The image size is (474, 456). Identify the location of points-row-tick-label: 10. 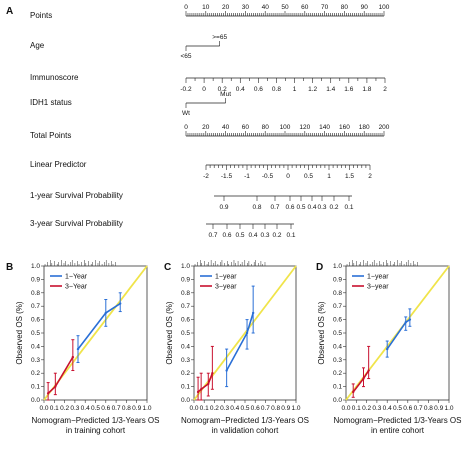
(206, 7).